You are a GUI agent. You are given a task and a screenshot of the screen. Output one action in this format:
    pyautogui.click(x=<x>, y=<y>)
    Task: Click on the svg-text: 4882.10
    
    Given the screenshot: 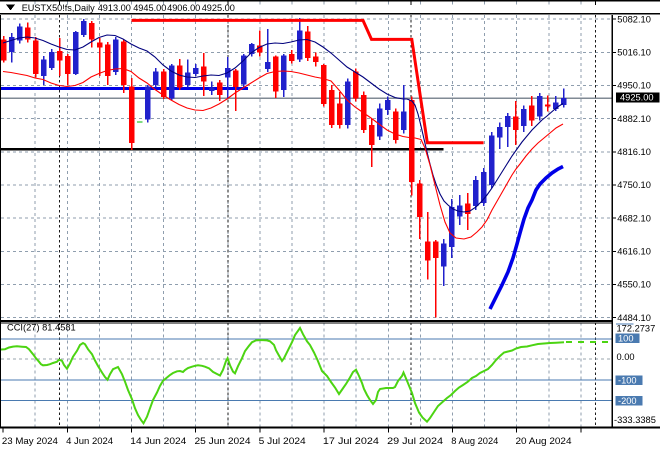 What is the action you would take?
    pyautogui.click(x=634, y=119)
    